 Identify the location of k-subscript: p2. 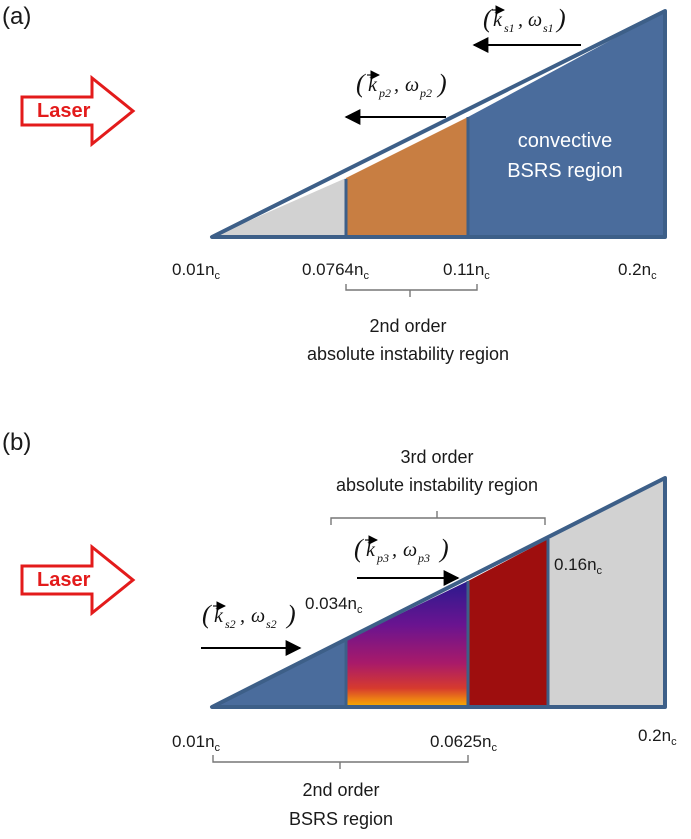
(384, 93).